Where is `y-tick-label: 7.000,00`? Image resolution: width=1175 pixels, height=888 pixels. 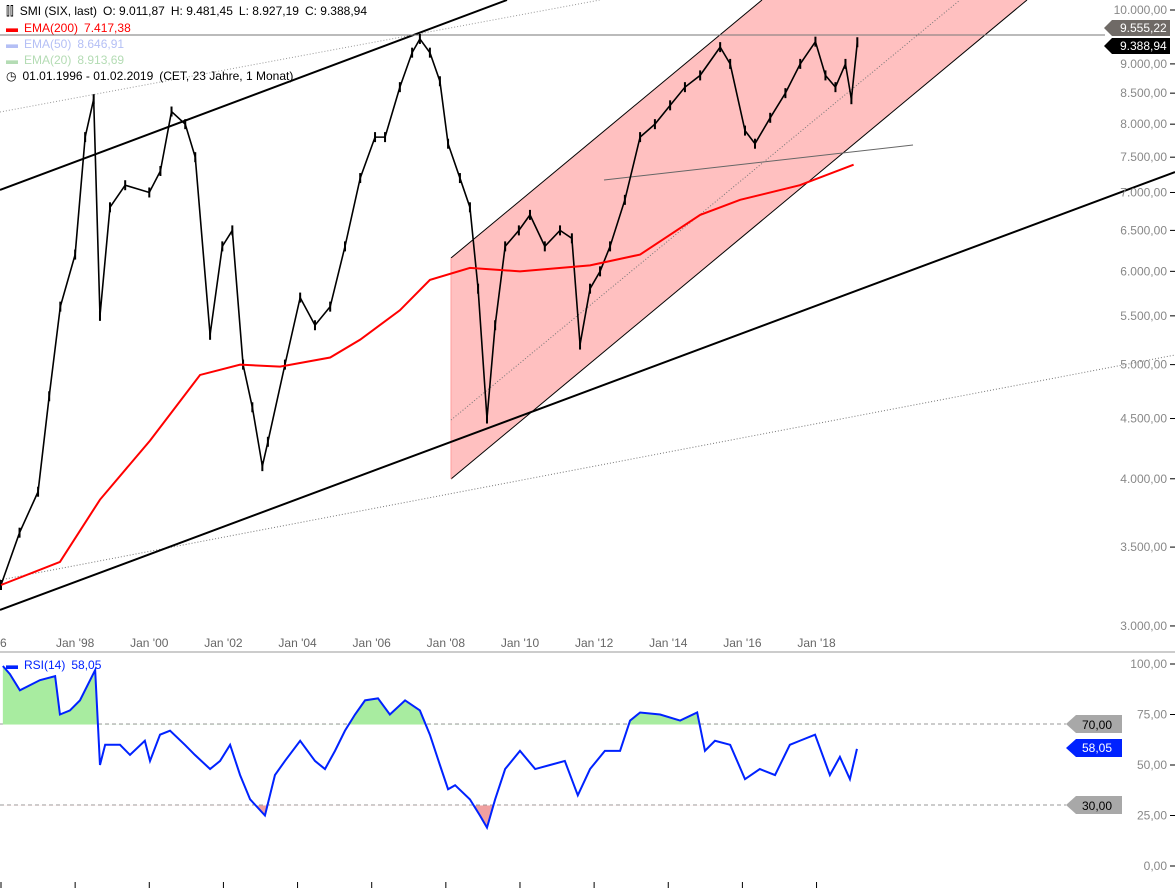
y-tick-label: 7.000,00 is located at coordinates (1143, 192).